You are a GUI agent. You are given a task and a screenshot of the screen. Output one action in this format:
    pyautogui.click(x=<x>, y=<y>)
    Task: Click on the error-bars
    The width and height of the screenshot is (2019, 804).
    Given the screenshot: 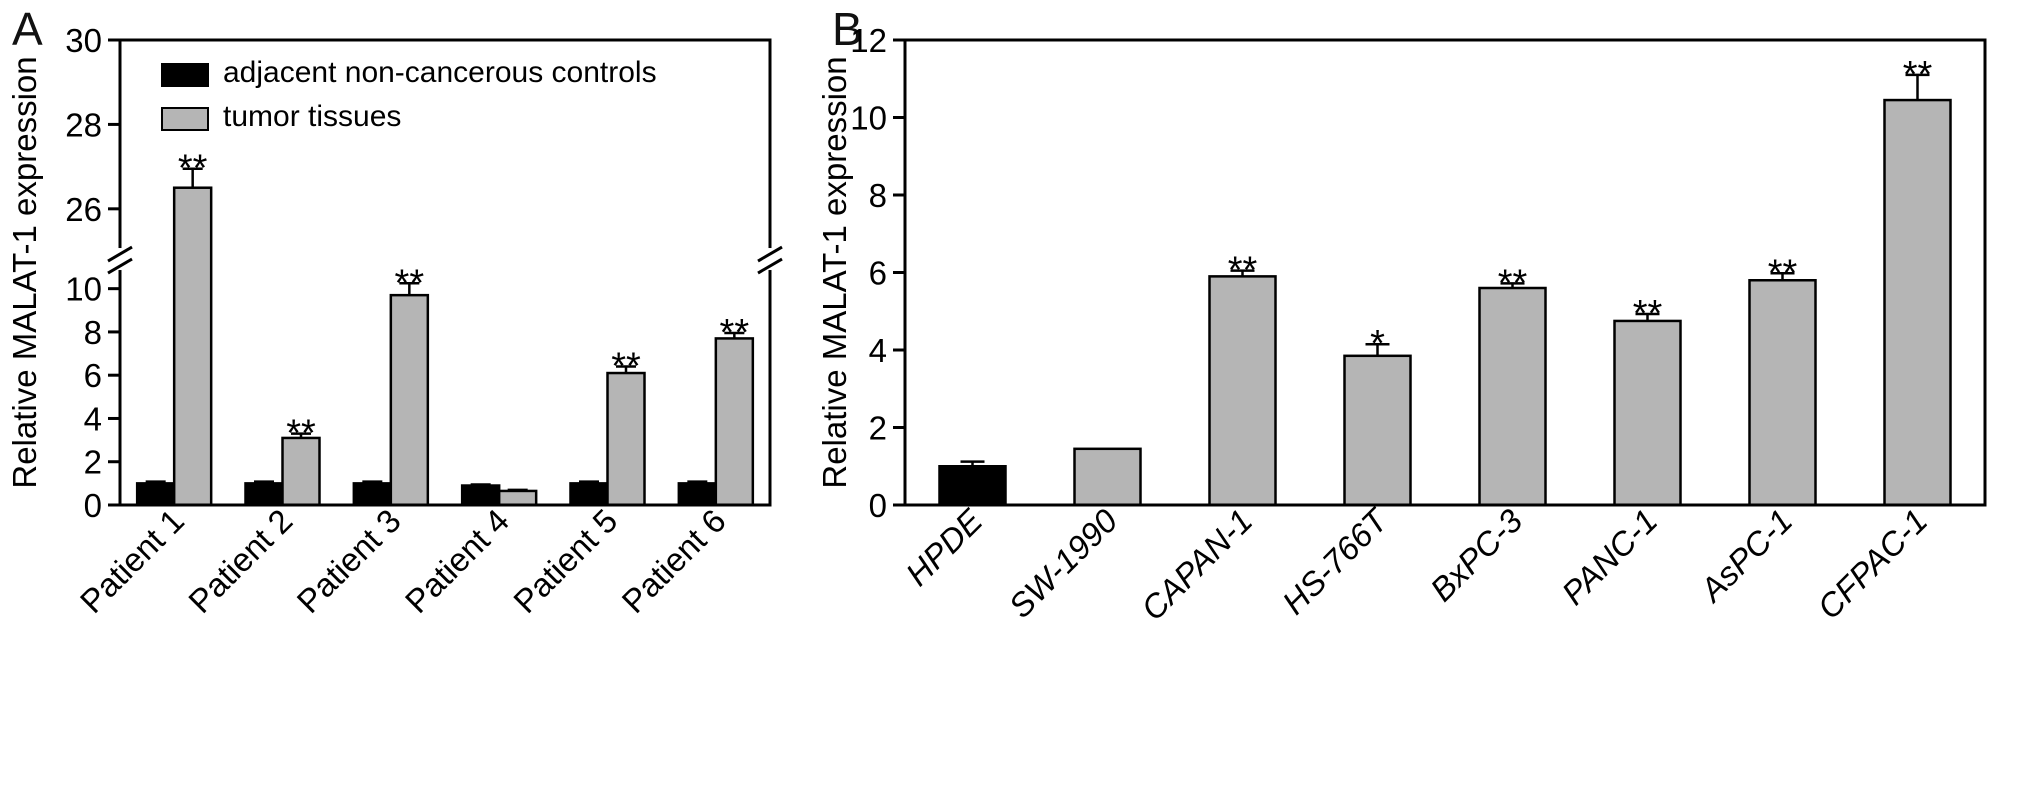 What is the action you would take?
    pyautogui.click(x=445, y=329)
    